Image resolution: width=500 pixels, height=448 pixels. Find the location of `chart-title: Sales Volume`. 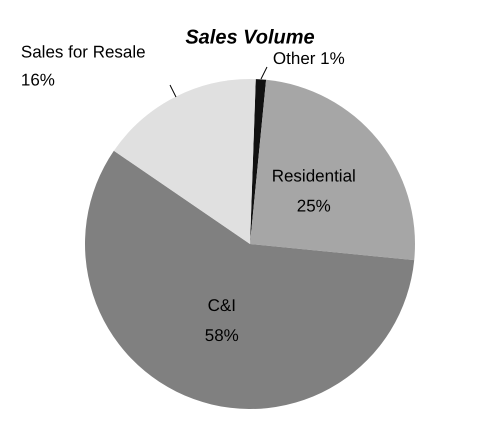

chart-title: Sales Volume is located at coordinates (250, 37).